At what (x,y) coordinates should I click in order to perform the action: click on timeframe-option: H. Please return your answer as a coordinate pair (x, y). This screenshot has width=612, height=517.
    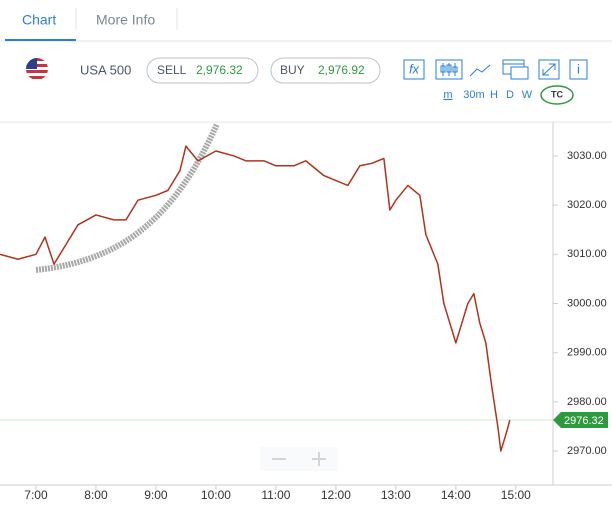
    Looking at the image, I should click on (494, 95).